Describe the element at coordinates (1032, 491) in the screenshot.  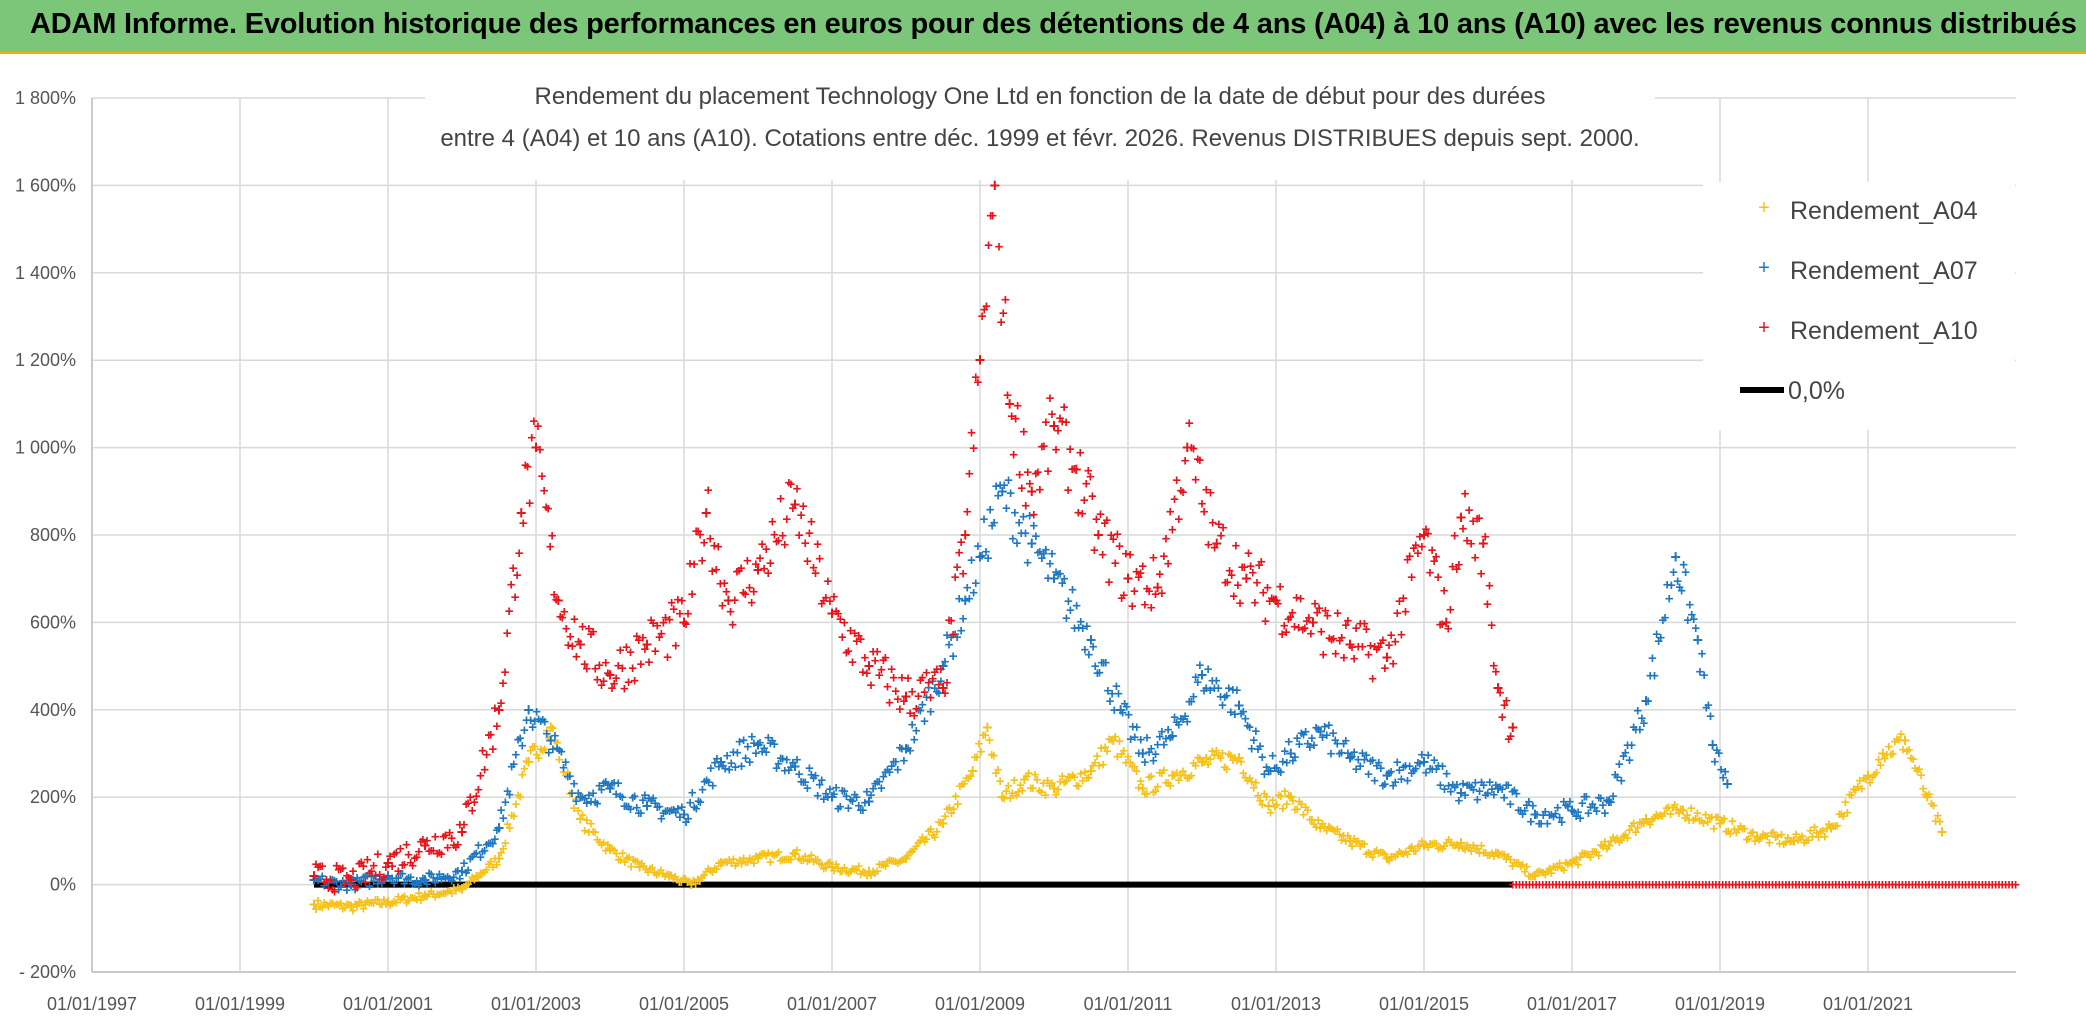
I see `a10-point: +` at that location.